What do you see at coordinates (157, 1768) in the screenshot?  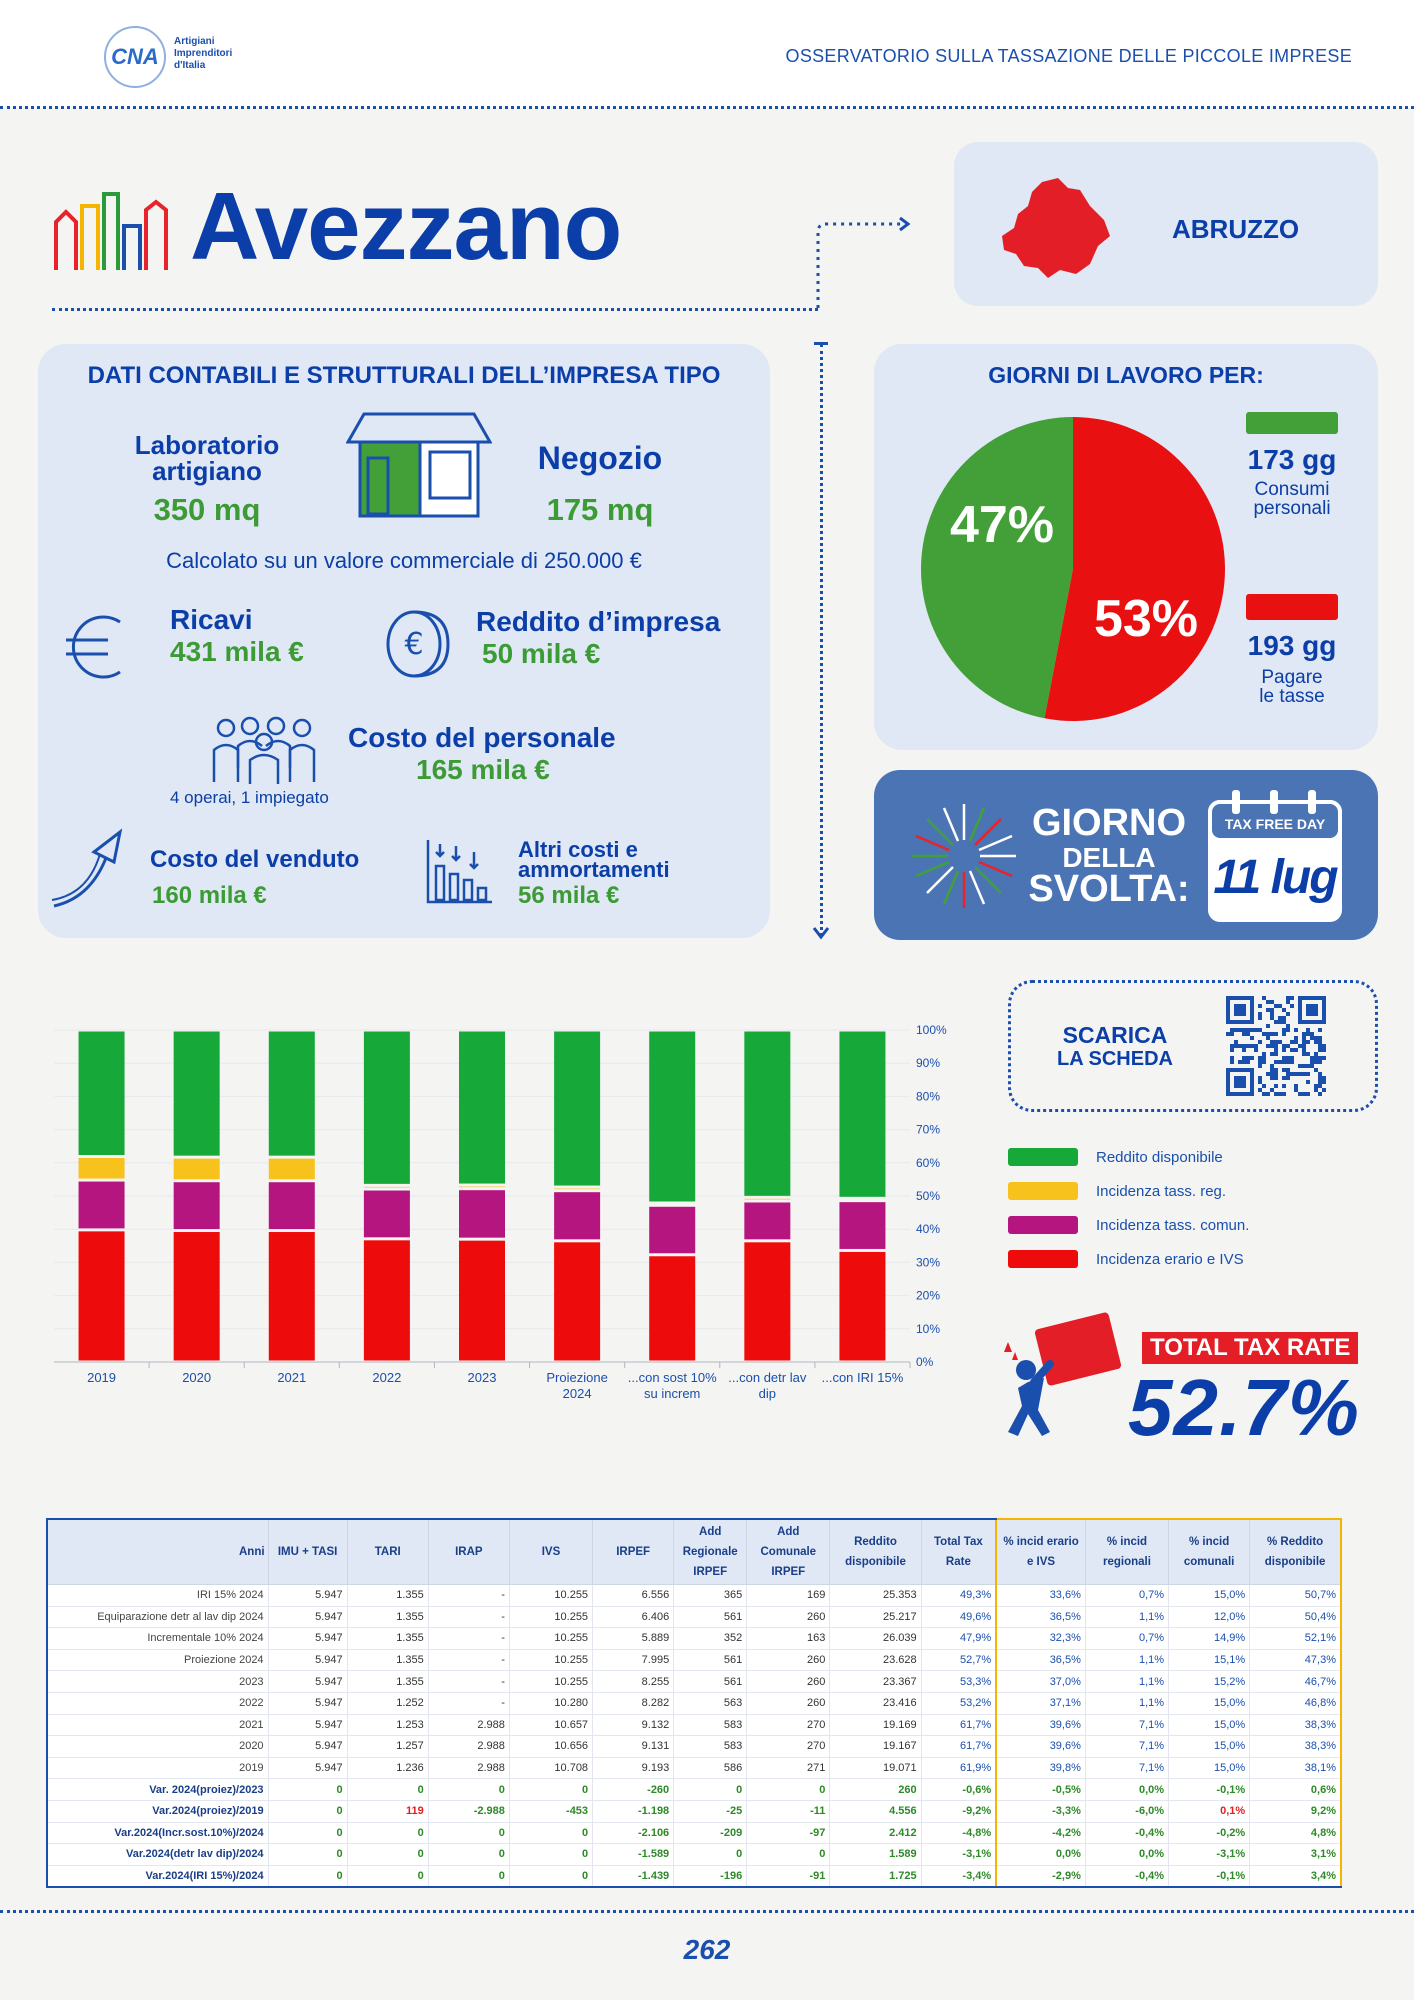 I see `table-row-label: 2019` at bounding box center [157, 1768].